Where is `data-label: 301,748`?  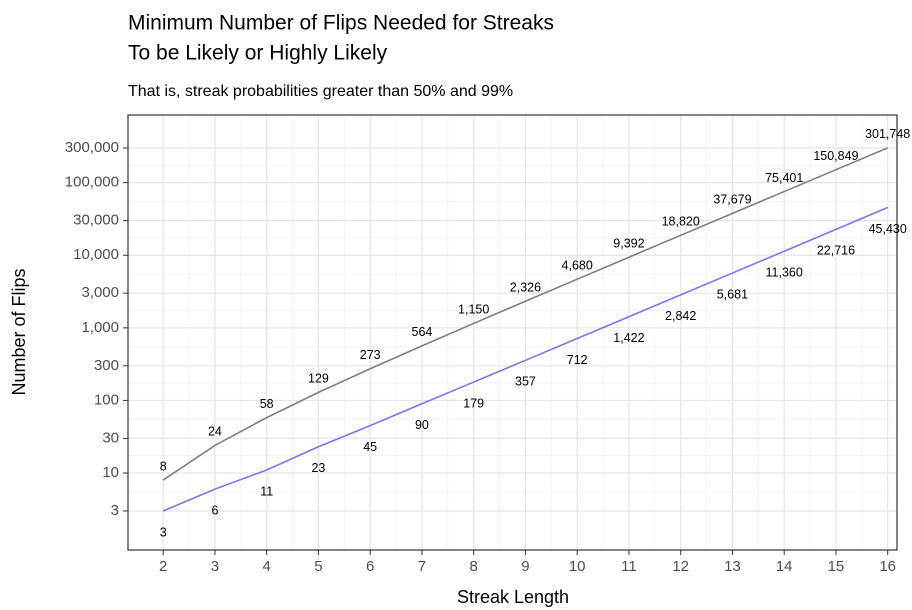
data-label: 301,748 is located at coordinates (887, 134).